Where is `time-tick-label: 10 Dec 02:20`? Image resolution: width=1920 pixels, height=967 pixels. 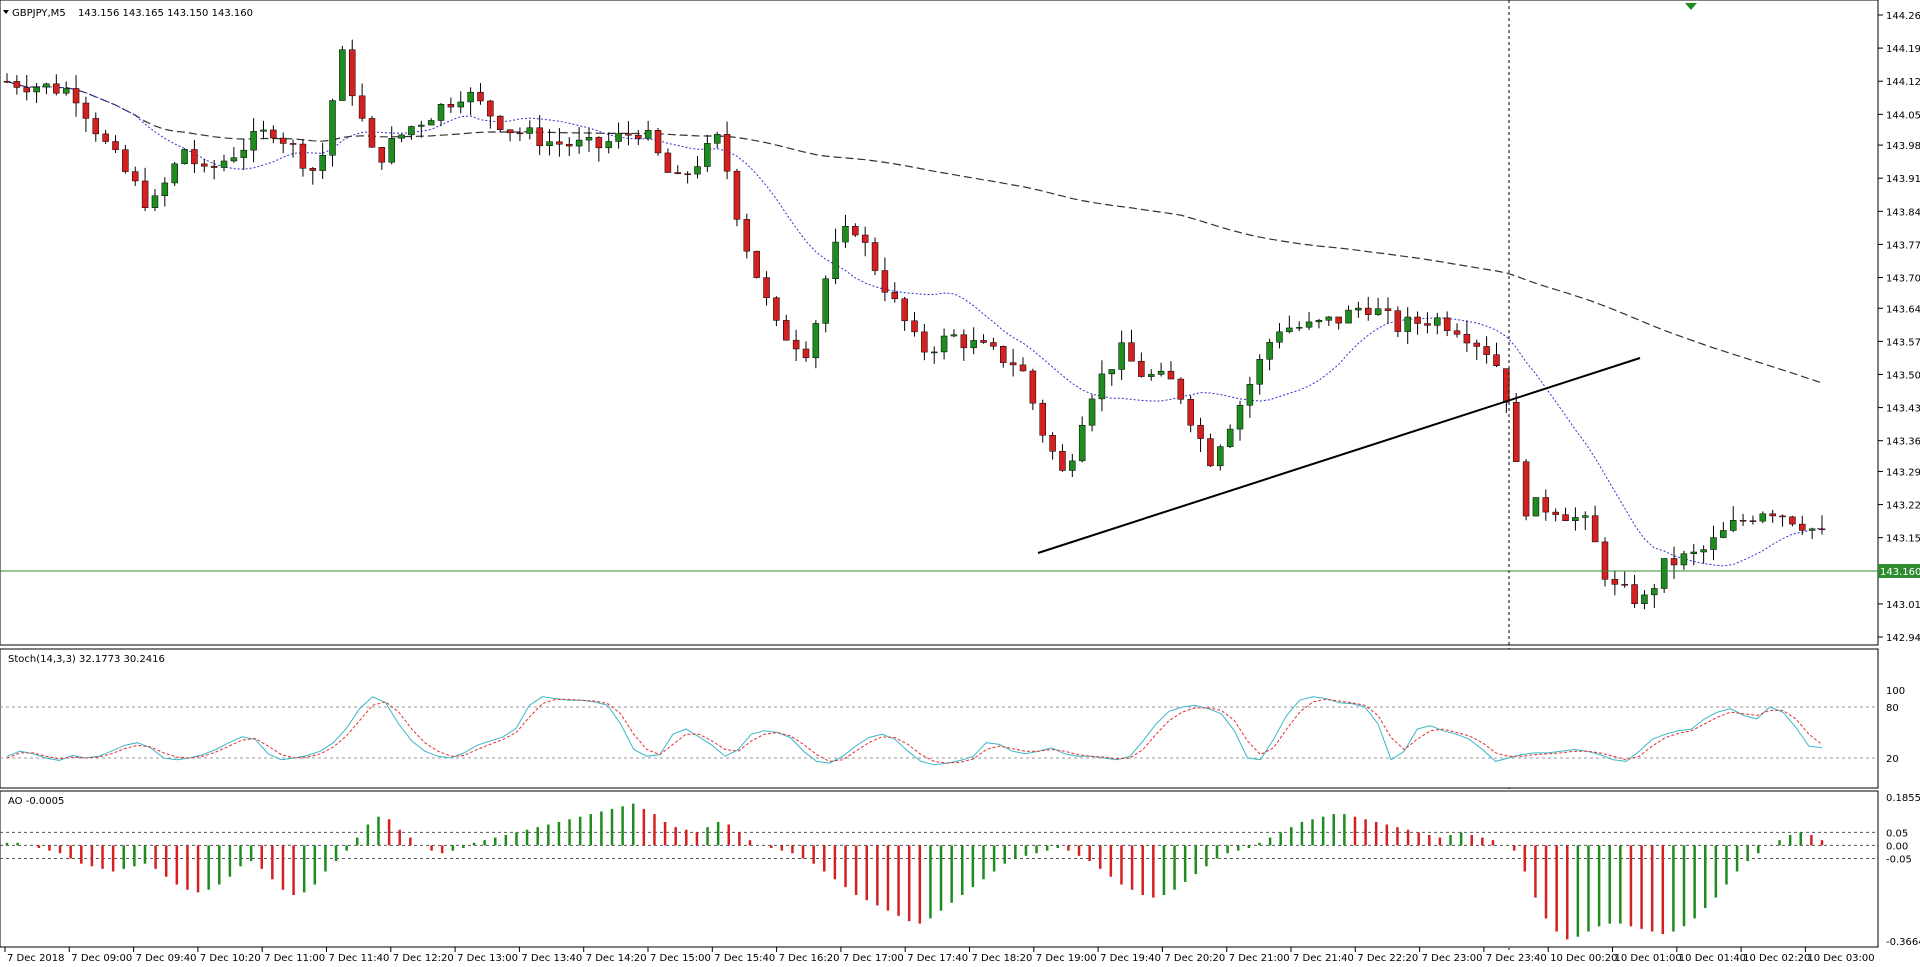 time-tick-label: 10 Dec 02:20 is located at coordinates (1776, 958).